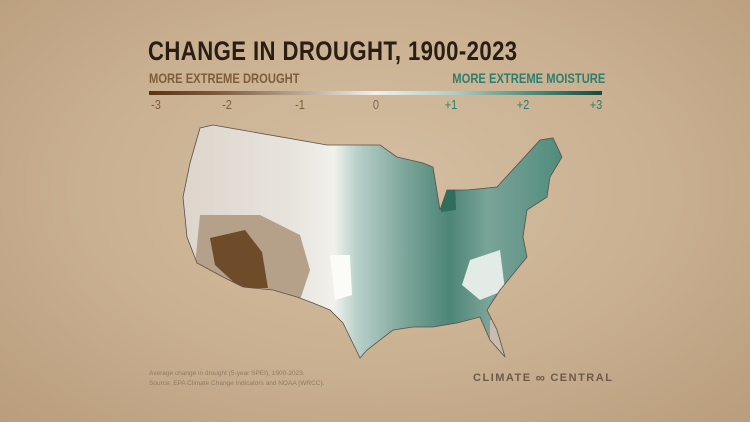 This screenshot has height=422, width=750. What do you see at coordinates (333, 51) in the screenshot?
I see `map-title: CHANGE IN DROUGHT, 1900-2023` at bounding box center [333, 51].